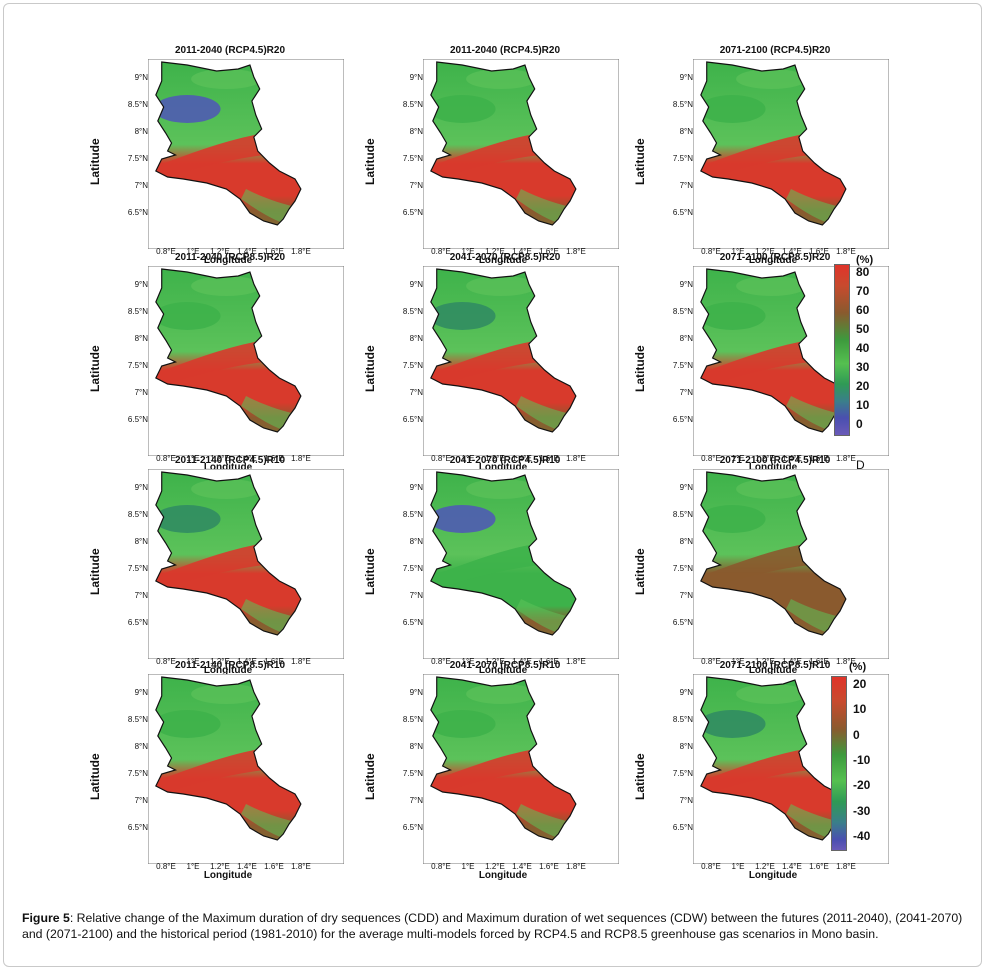  I want to click on panel-title: 2041-2070 (RCP4.5)R10, so click(505, 460).